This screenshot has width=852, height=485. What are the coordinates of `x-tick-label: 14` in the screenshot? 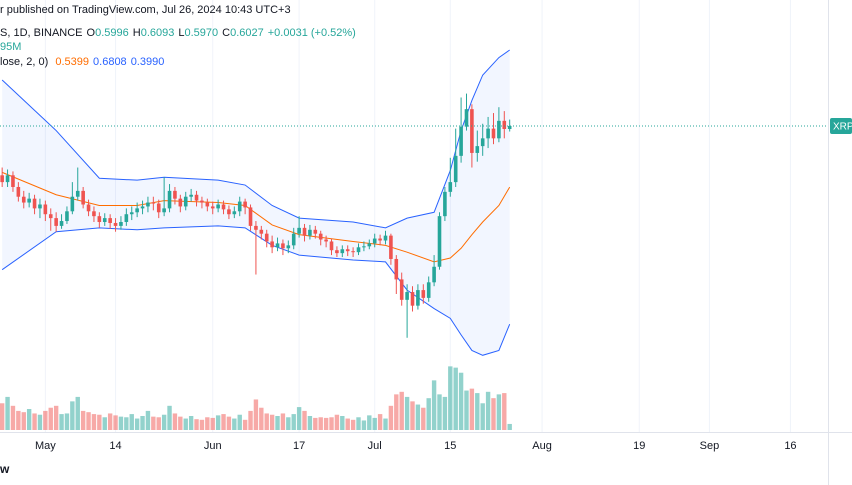 It's located at (115, 446).